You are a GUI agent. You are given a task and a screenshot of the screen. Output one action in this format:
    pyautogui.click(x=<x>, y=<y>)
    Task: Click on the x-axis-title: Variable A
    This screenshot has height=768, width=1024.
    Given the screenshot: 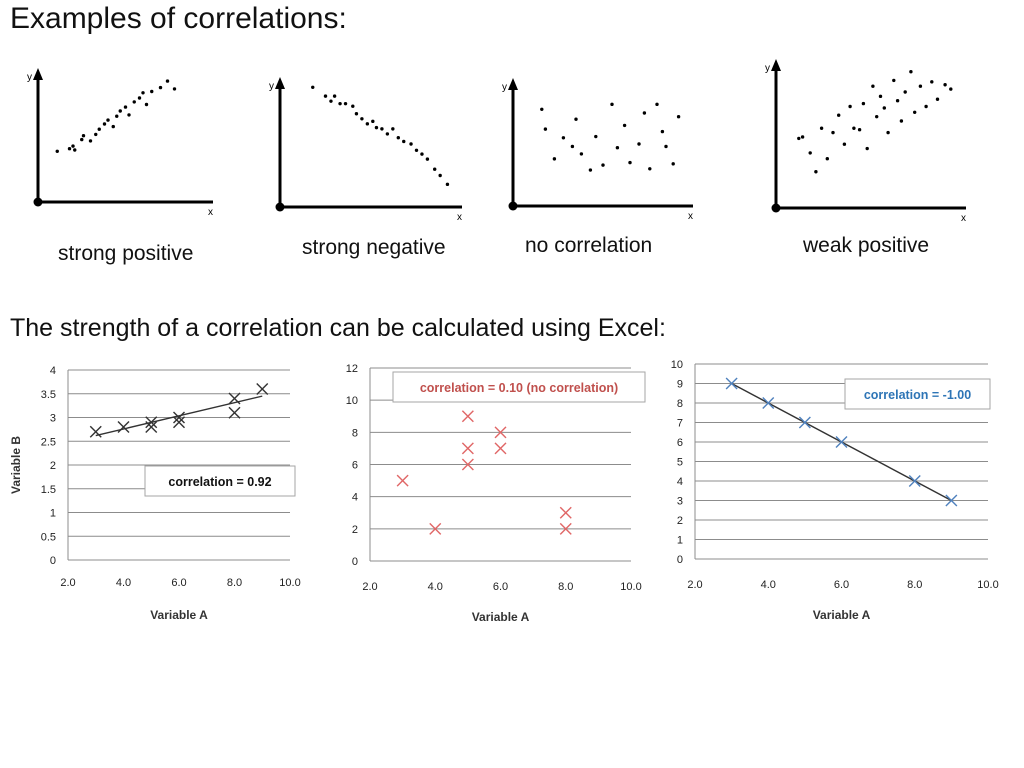 What is the action you would take?
    pyautogui.click(x=501, y=617)
    